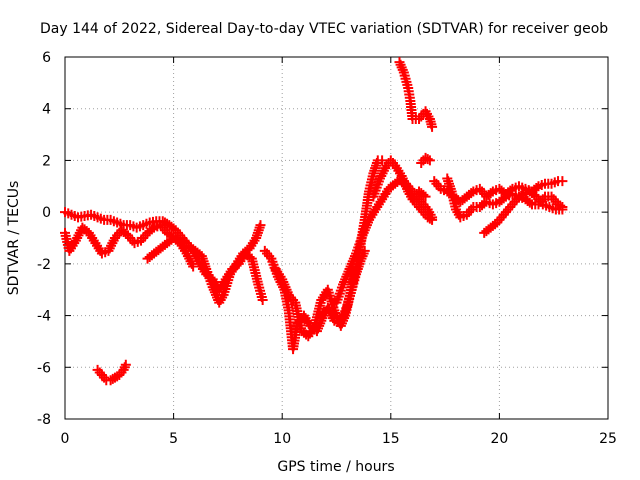 This screenshot has width=640, height=480. What do you see at coordinates (44, 265) in the screenshot?
I see `y-tick-label: -2` at bounding box center [44, 265].